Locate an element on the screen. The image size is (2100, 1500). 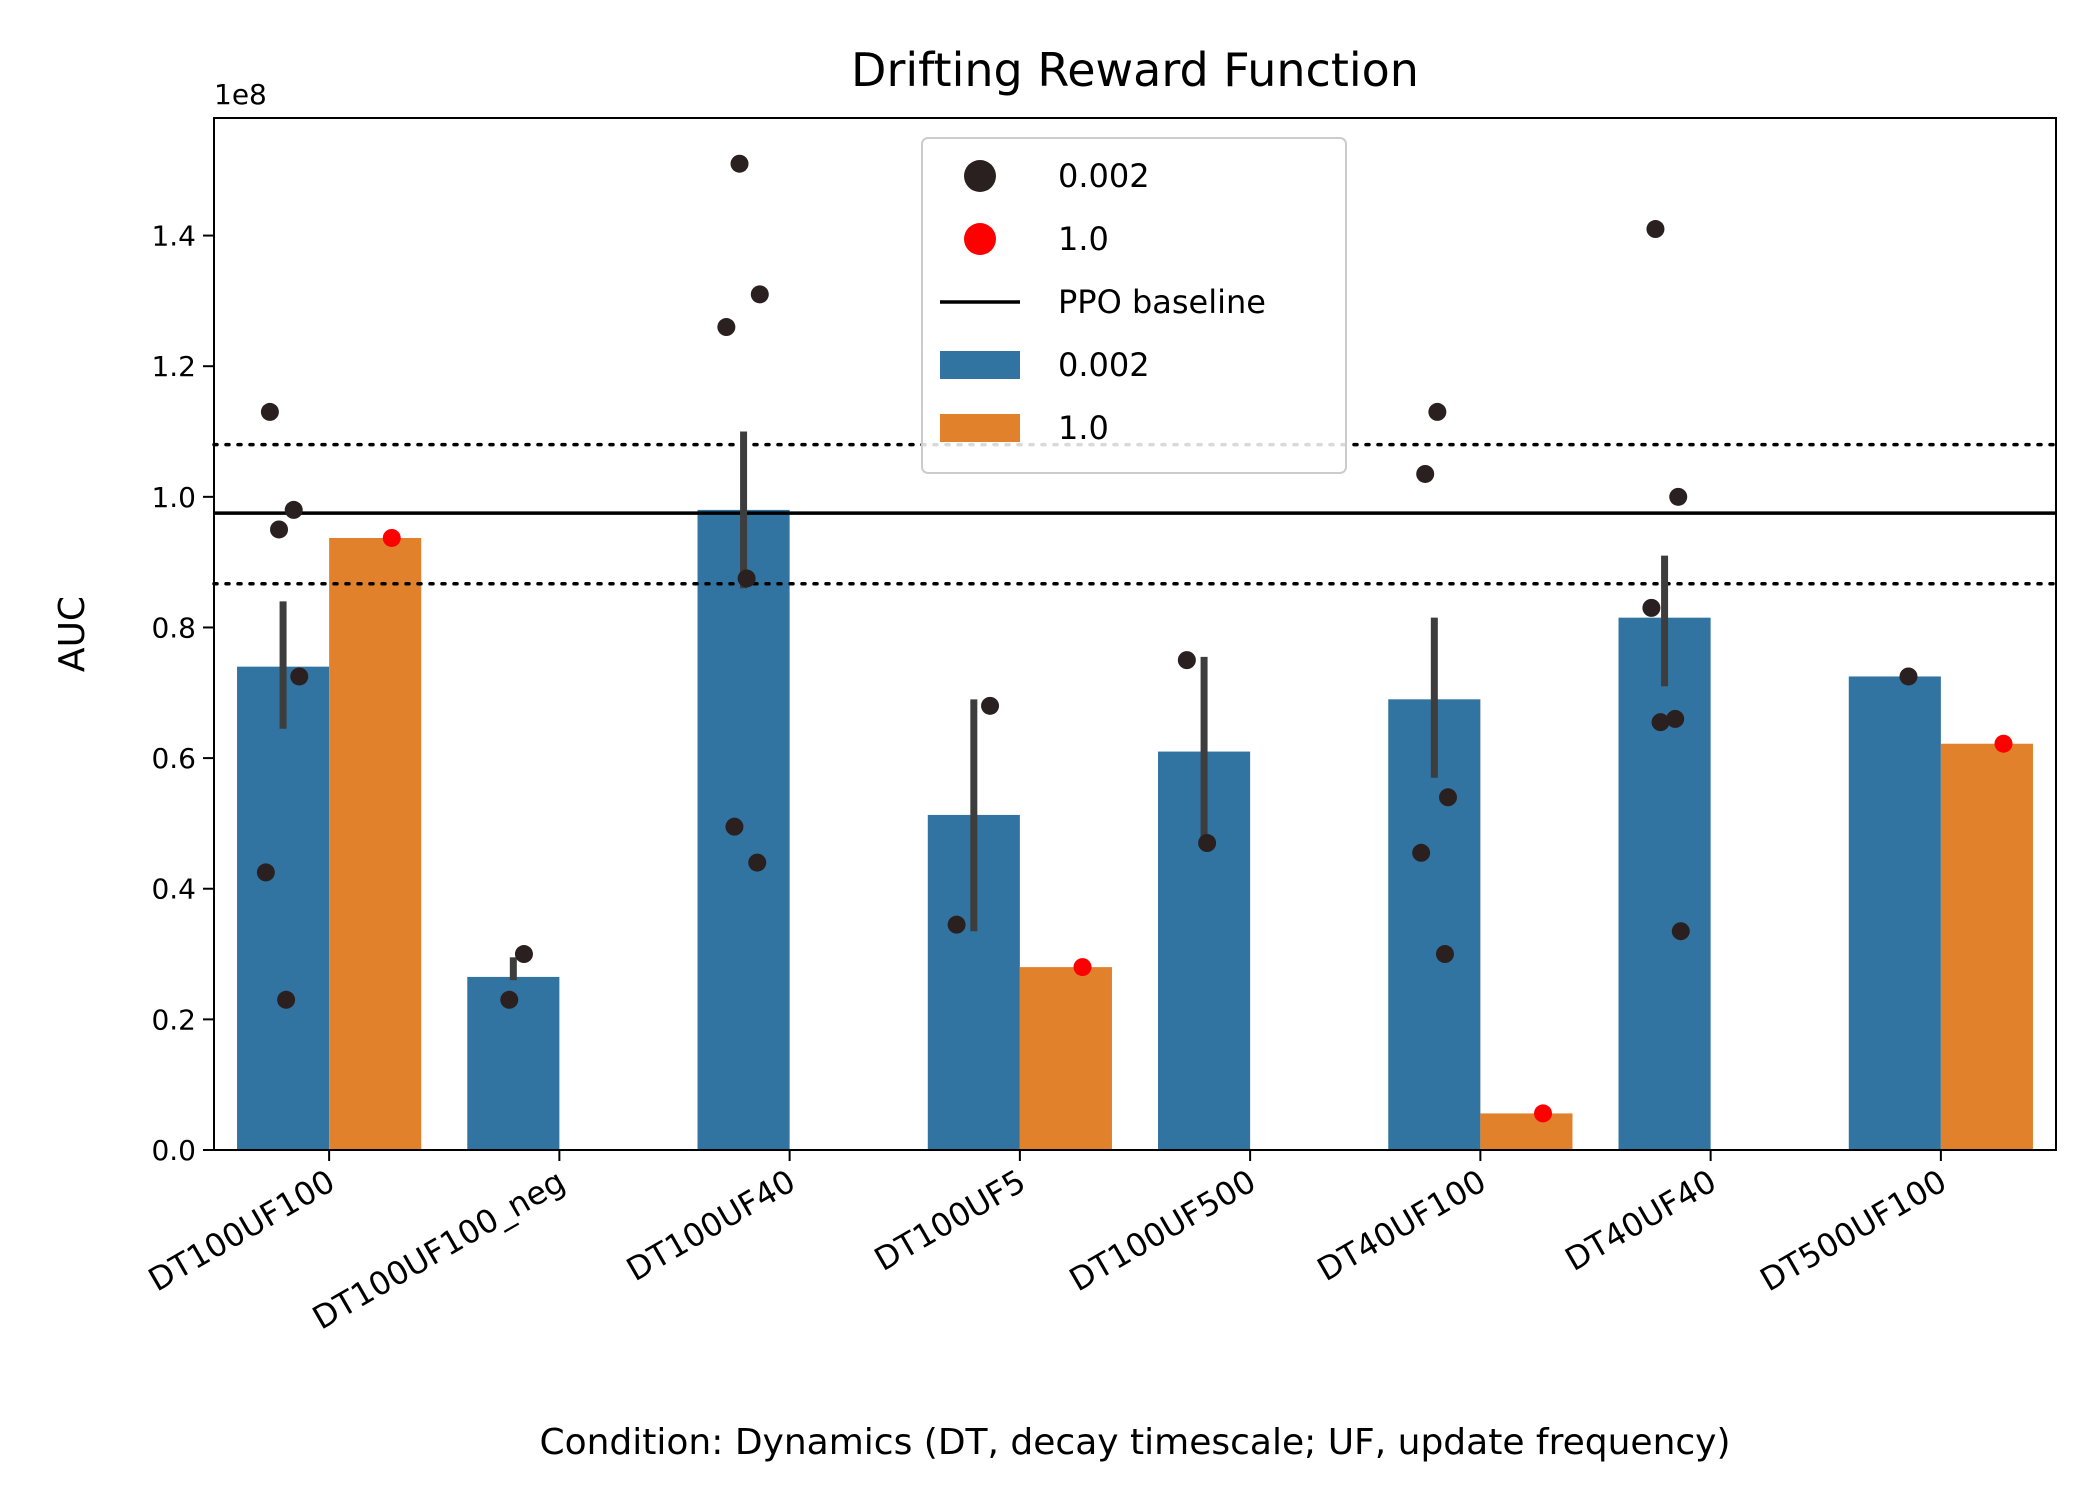
legend-box is located at coordinates (1134, 305).